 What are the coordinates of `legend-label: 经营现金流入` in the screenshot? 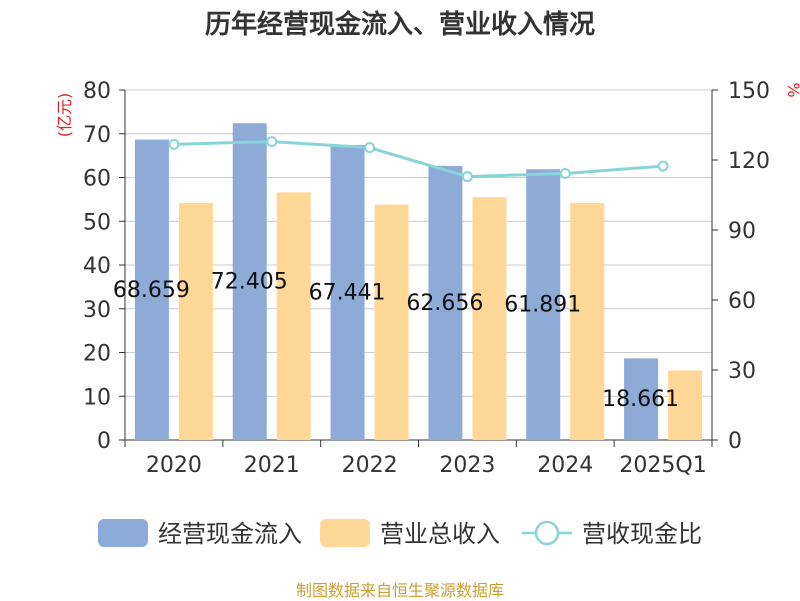 It's located at (230, 534).